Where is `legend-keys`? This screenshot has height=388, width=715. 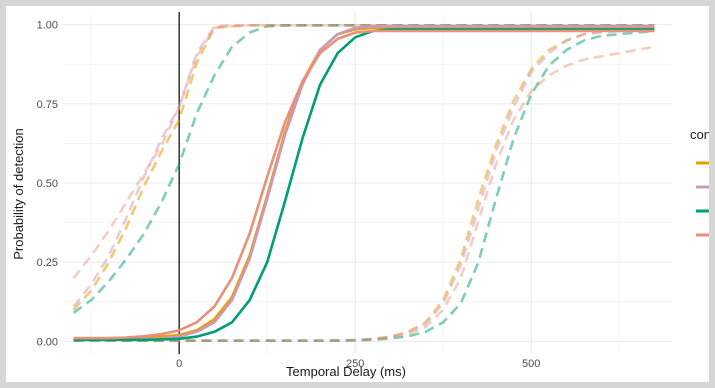 legend-keys is located at coordinates (702, 199).